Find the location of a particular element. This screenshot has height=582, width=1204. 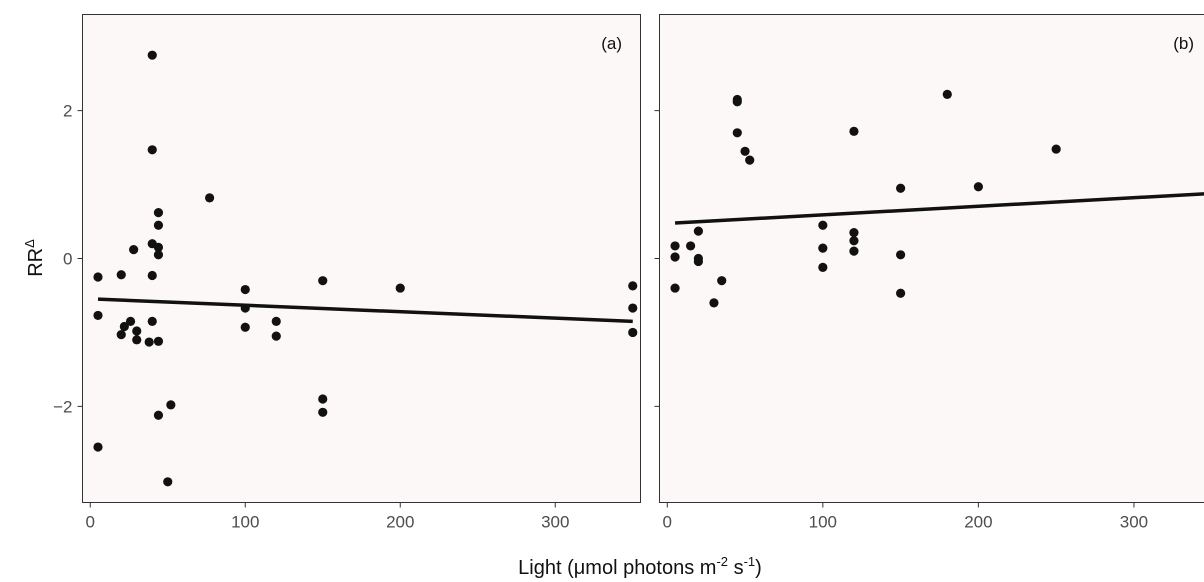

panel-b-x-tick-label: 200 is located at coordinates (978, 522).